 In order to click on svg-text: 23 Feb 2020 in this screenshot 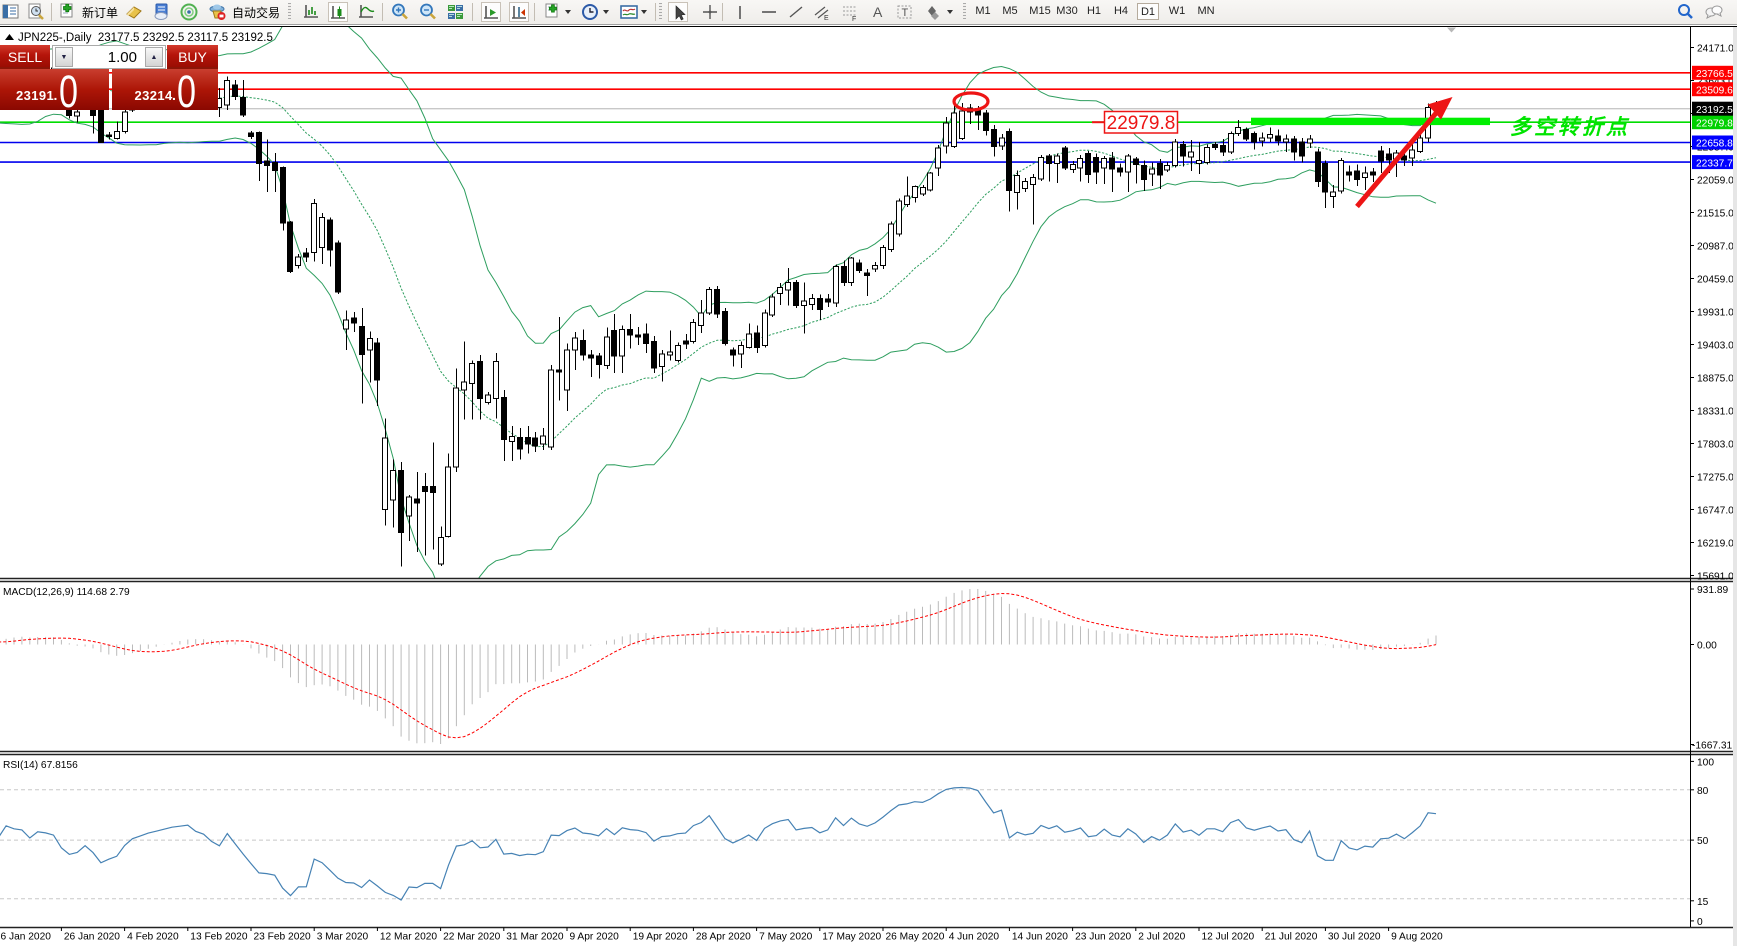, I will do `click(283, 937)`.